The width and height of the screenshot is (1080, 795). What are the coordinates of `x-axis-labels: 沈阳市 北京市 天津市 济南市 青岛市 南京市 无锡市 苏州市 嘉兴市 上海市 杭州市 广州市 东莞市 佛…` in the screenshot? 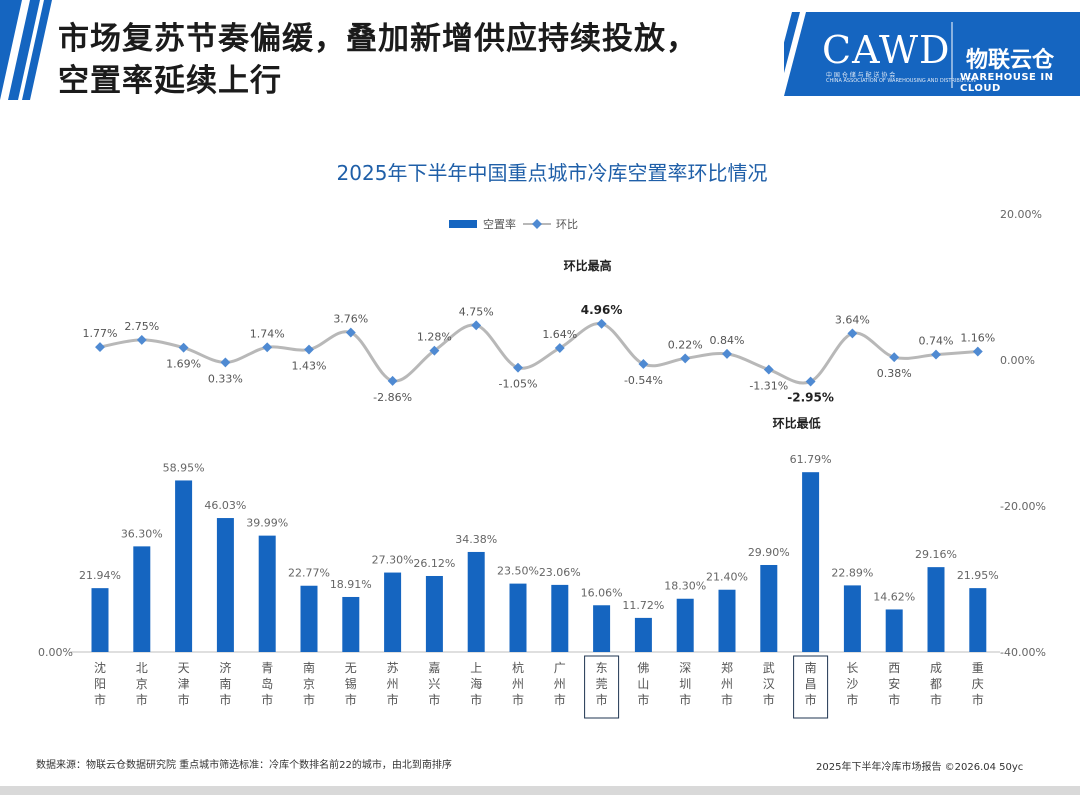 It's located at (539, 683).